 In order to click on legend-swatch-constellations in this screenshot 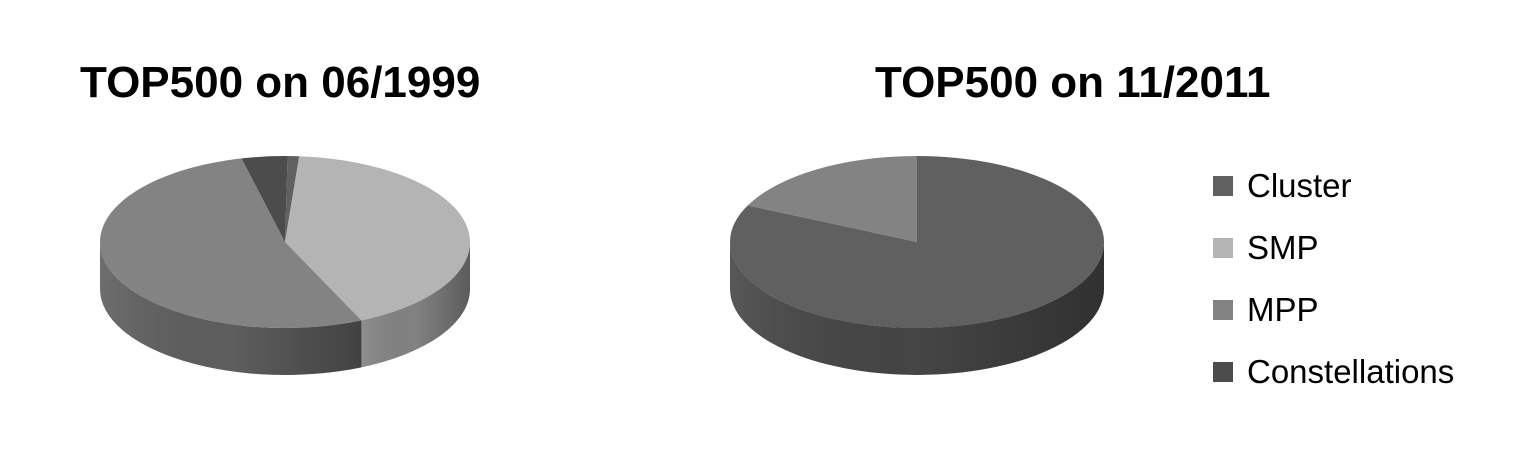, I will do `click(1223, 372)`.